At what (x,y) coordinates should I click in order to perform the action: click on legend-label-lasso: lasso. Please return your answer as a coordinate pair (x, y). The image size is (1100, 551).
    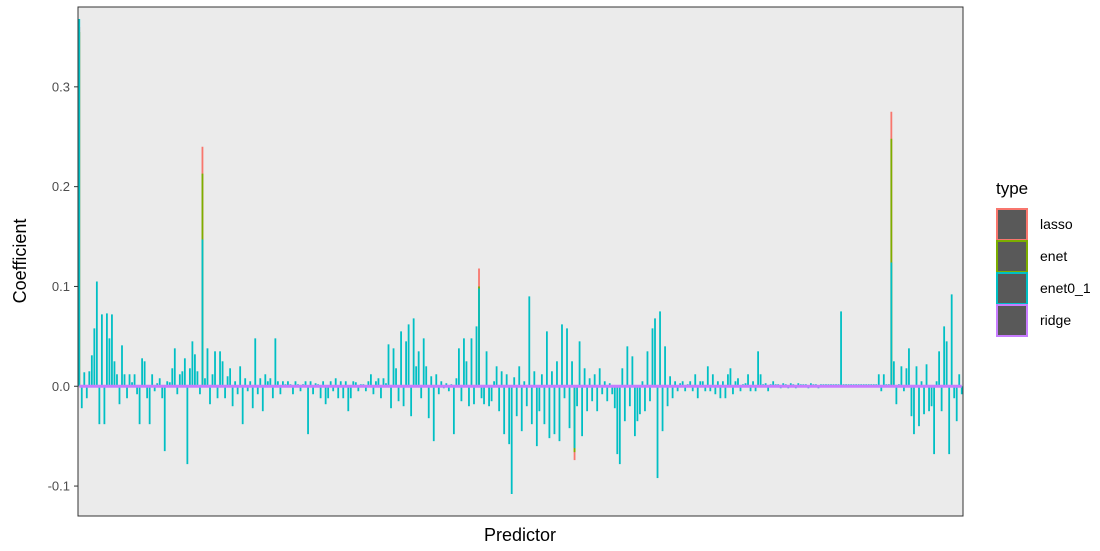
    Looking at the image, I should click on (1056, 224).